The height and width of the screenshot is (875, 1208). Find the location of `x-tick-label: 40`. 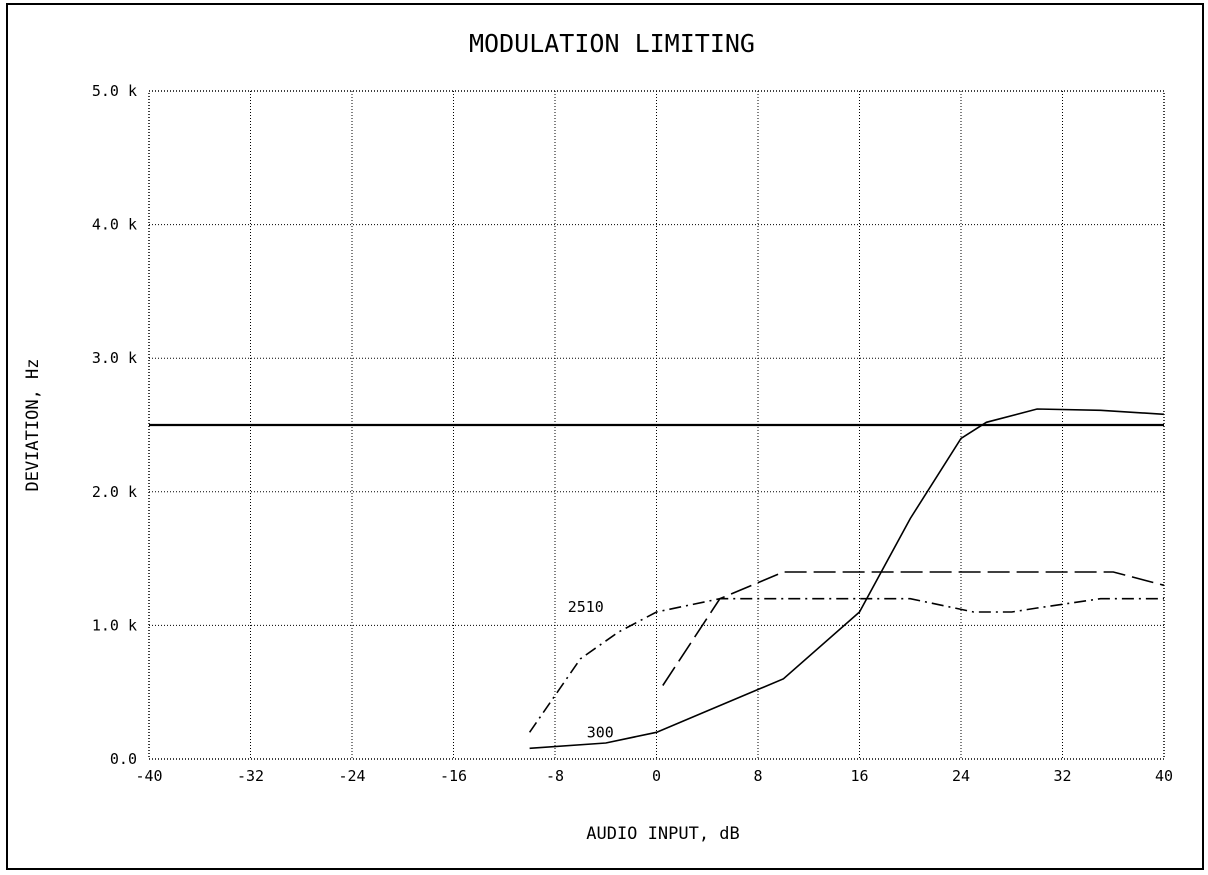

x-tick-label: 40 is located at coordinates (1164, 776).